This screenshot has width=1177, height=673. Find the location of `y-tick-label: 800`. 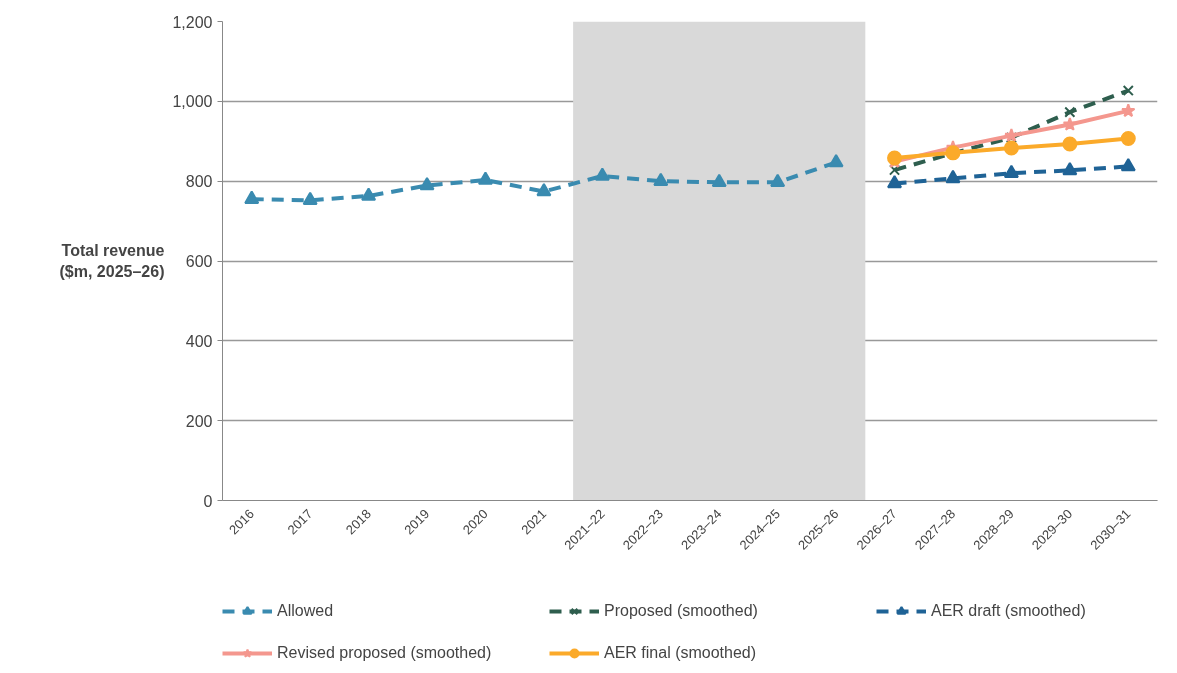

y-tick-label: 800 is located at coordinates (199, 182).